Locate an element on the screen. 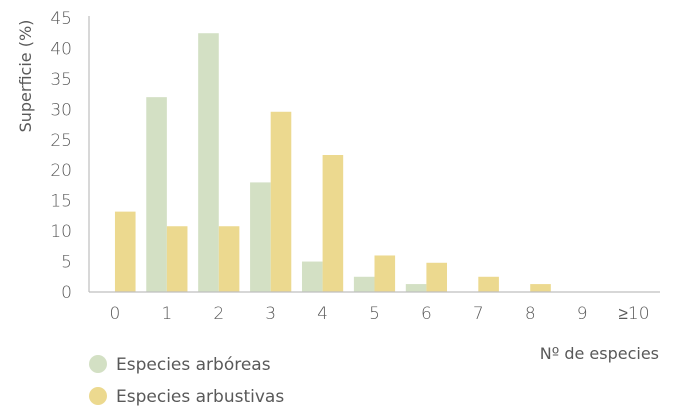  x-axis-title: Nº de especies is located at coordinates (599, 353).